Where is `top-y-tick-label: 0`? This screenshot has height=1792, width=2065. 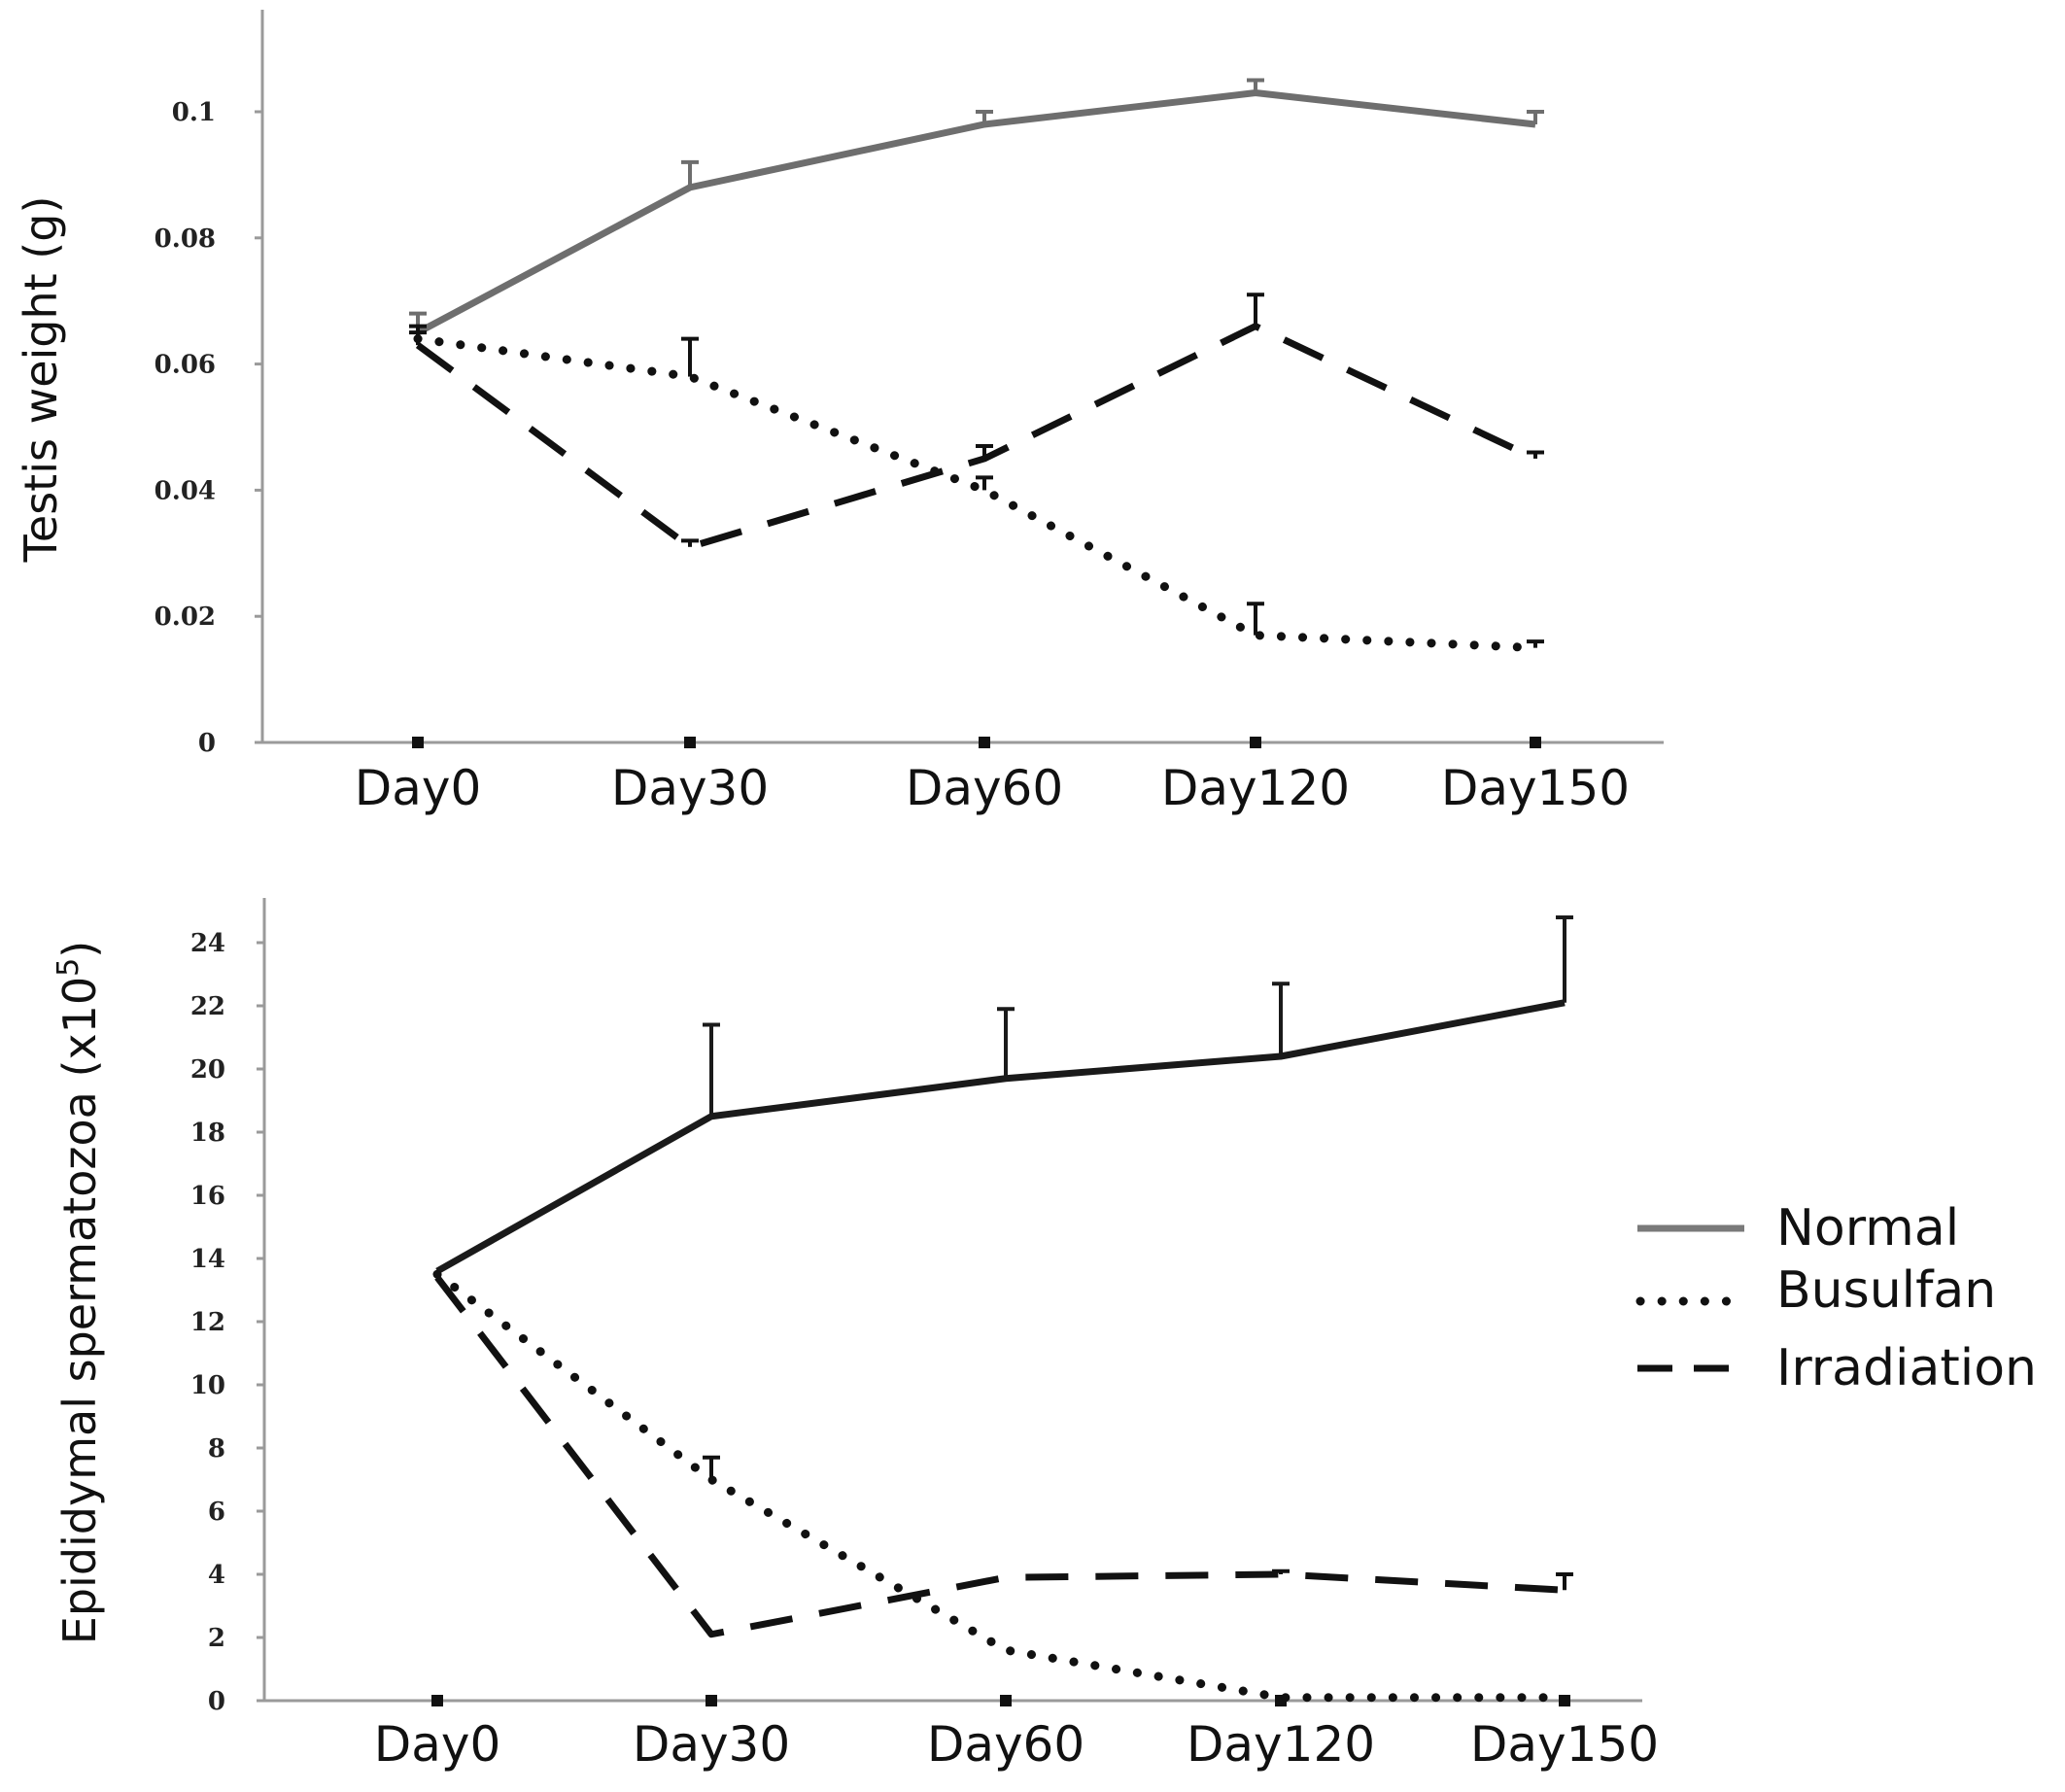 top-y-tick-label: 0 is located at coordinates (207, 743).